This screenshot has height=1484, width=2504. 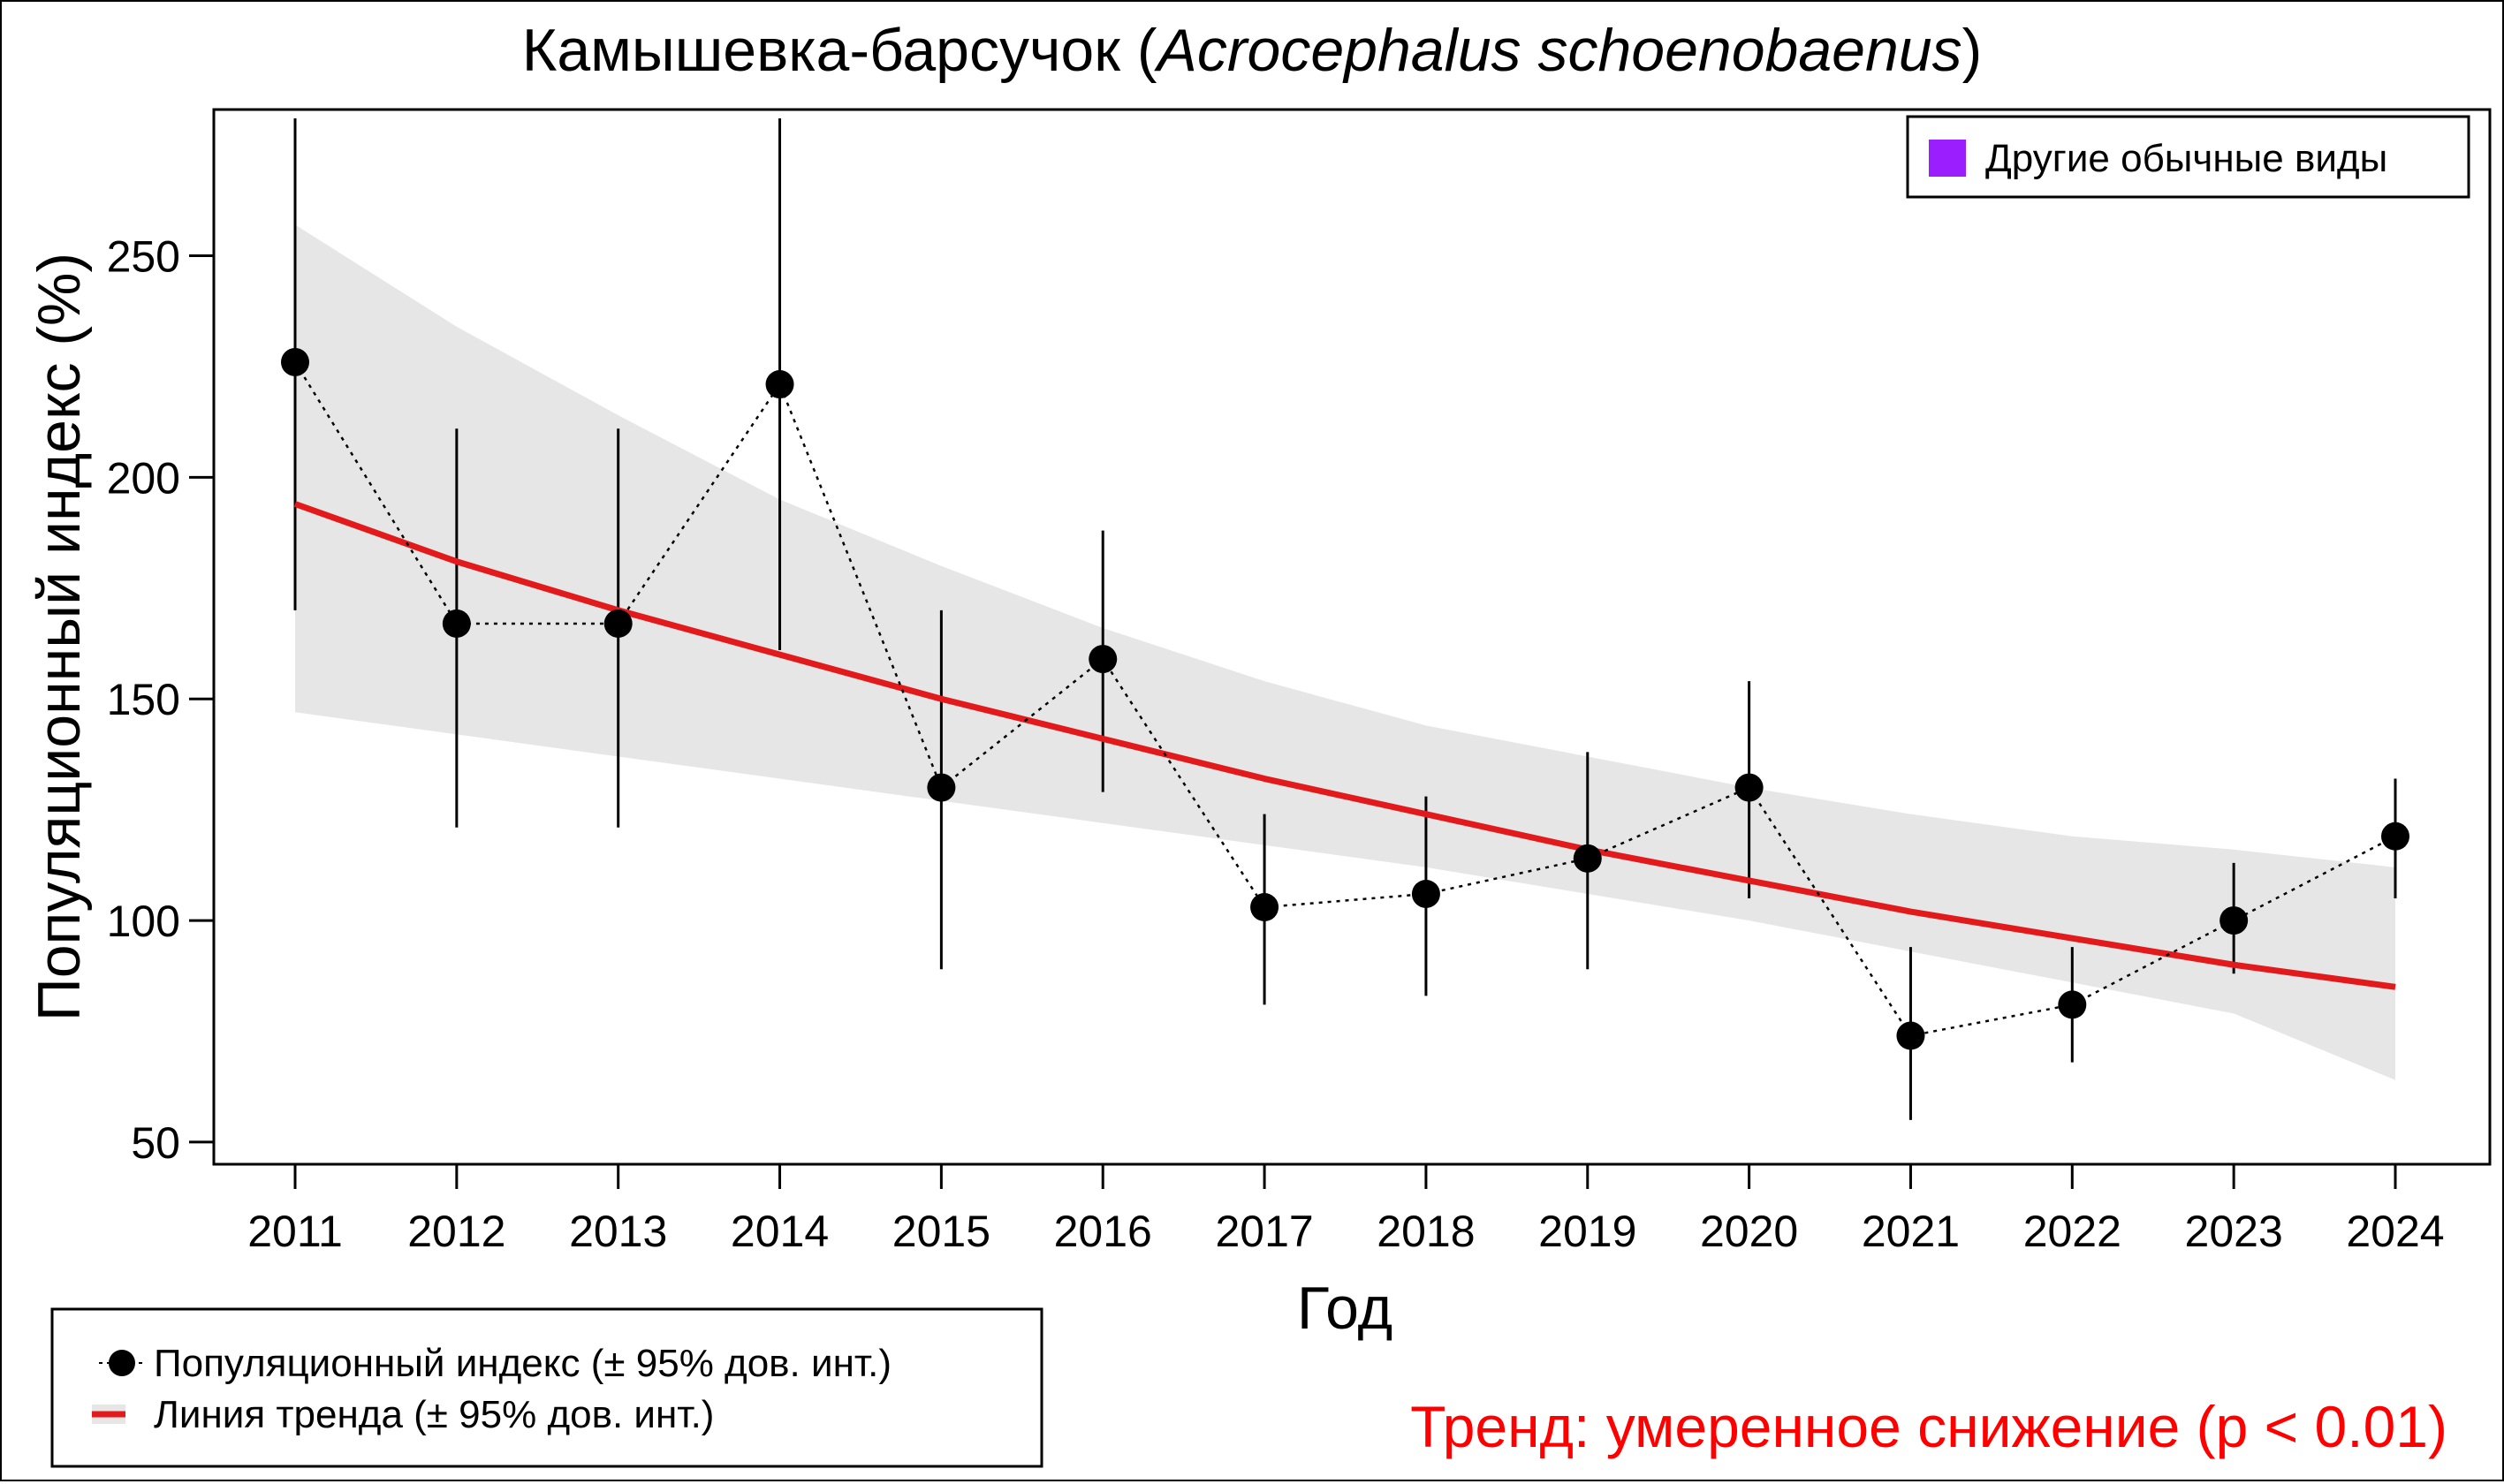 What do you see at coordinates (839, 50) in the screenshot?
I see `title-common: Камышевка-барсучок (` at bounding box center [839, 50].